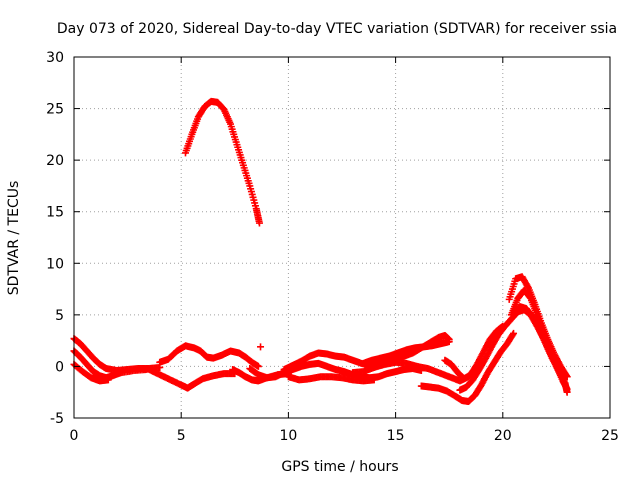 This screenshot has width=640, height=480. I want to click on series-arc-r, so click(540, 349).